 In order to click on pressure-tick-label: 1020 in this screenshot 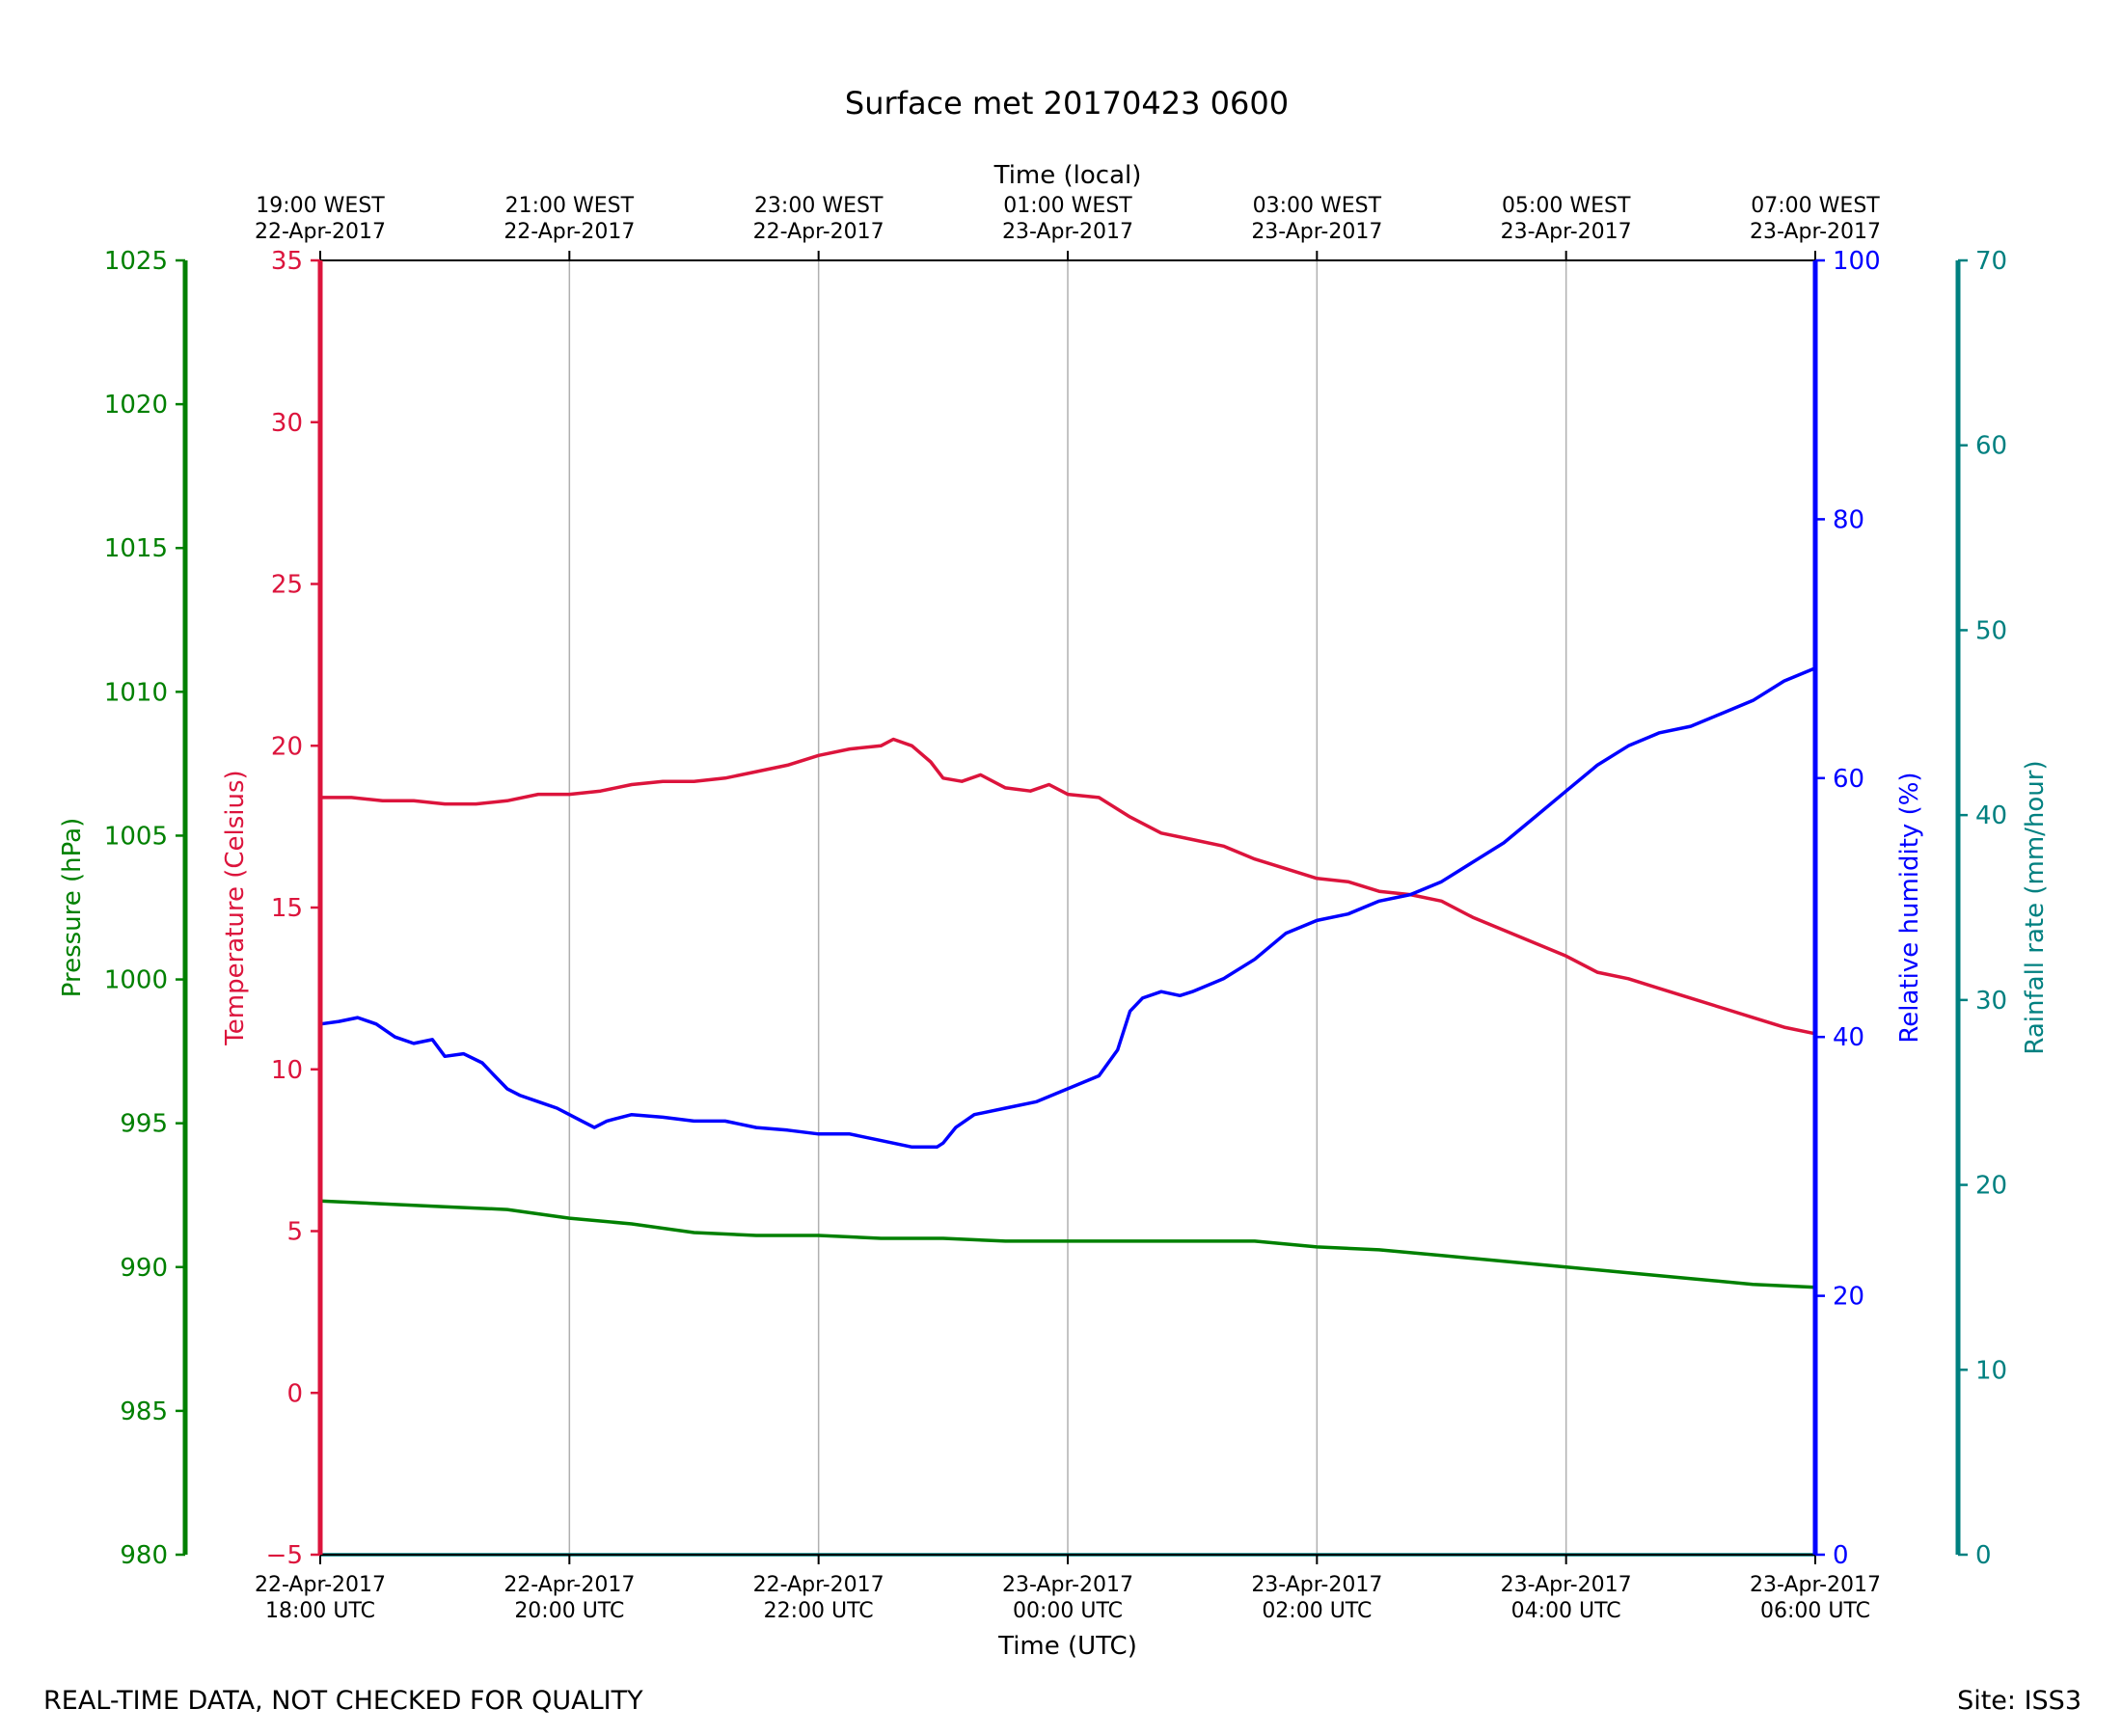, I will do `click(136, 405)`.